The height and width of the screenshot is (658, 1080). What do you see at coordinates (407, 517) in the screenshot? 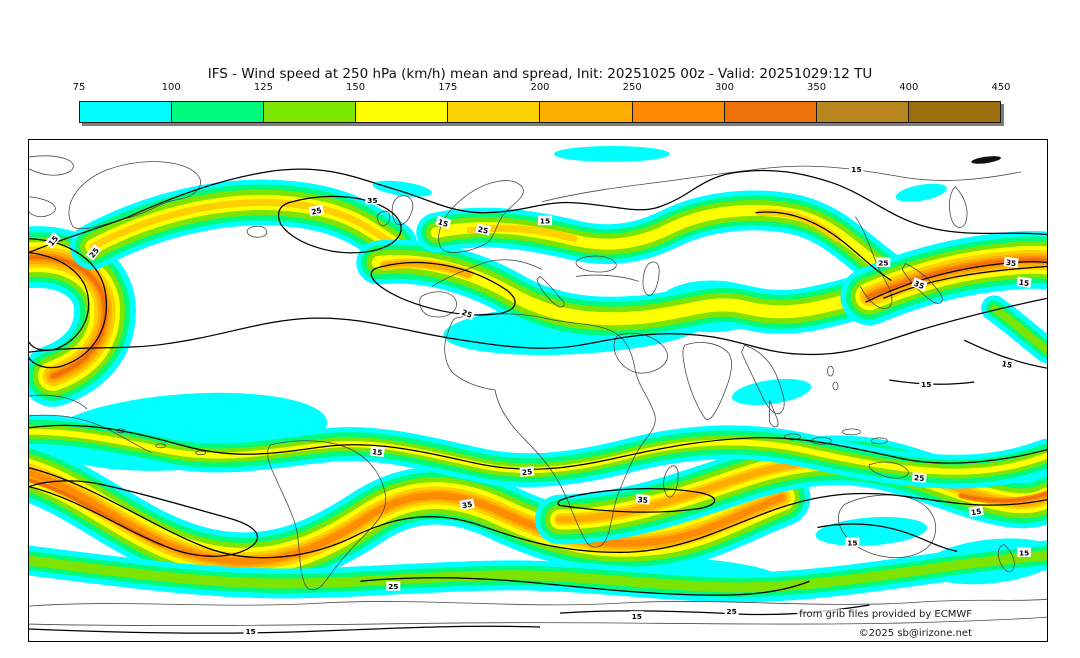
I see `jet-band-sh-jet-west` at bounding box center [407, 517].